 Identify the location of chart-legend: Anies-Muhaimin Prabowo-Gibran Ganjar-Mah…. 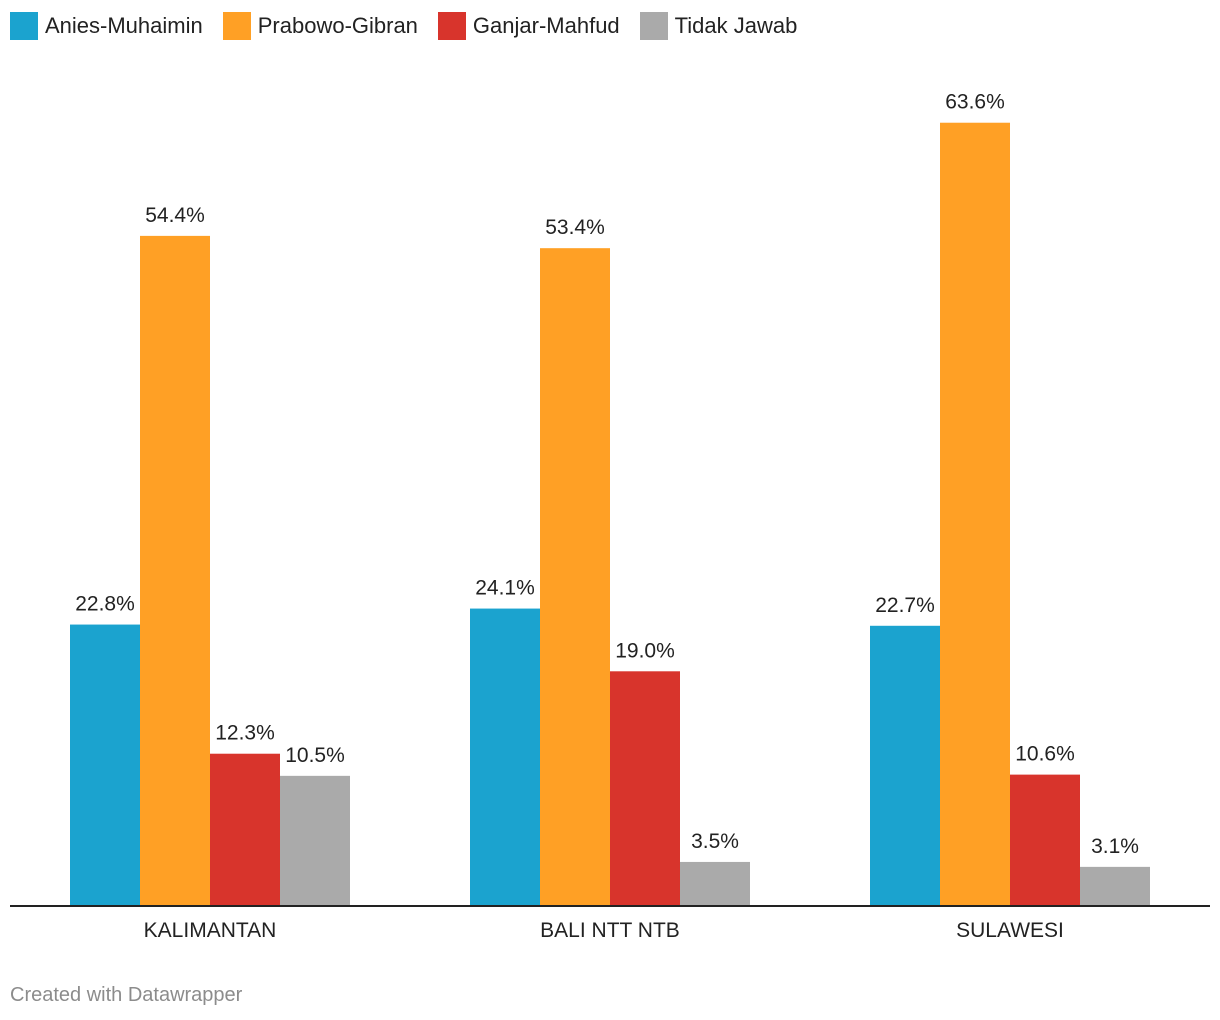
(403, 26).